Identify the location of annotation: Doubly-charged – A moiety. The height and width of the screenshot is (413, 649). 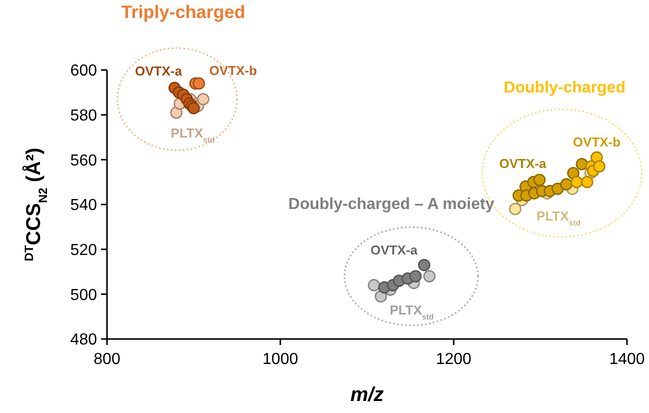
(391, 204).